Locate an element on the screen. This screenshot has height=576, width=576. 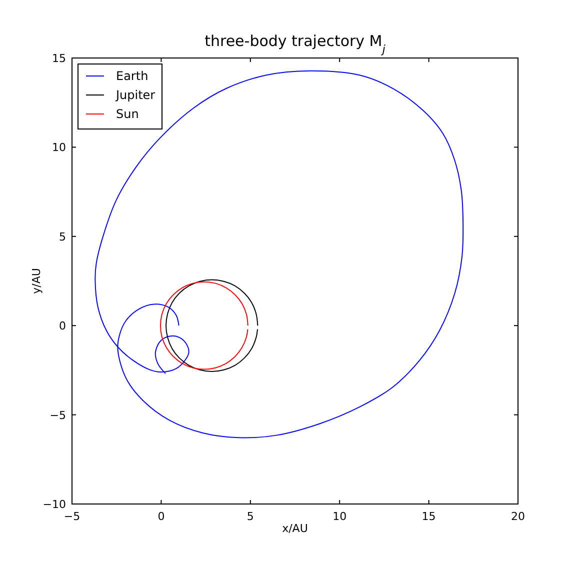
y-tick-label: 15 is located at coordinates (59, 58).